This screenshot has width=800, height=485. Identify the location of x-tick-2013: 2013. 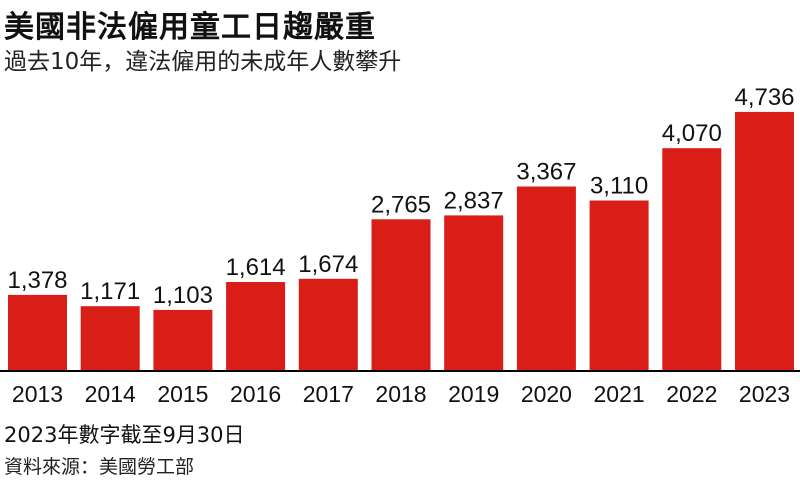
(37, 394).